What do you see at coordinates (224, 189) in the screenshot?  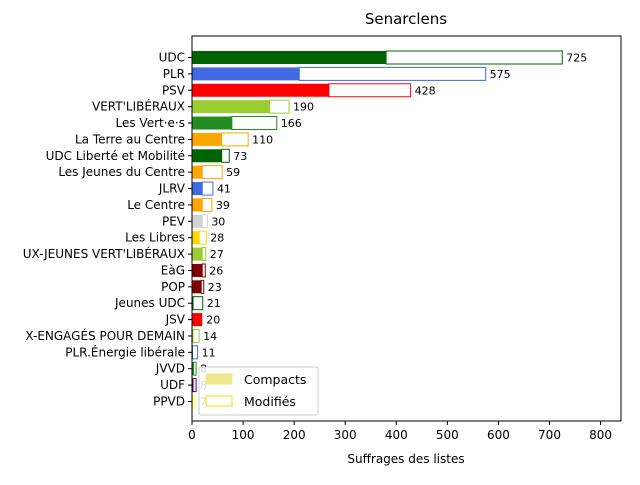 I see `data-label: 41` at bounding box center [224, 189].